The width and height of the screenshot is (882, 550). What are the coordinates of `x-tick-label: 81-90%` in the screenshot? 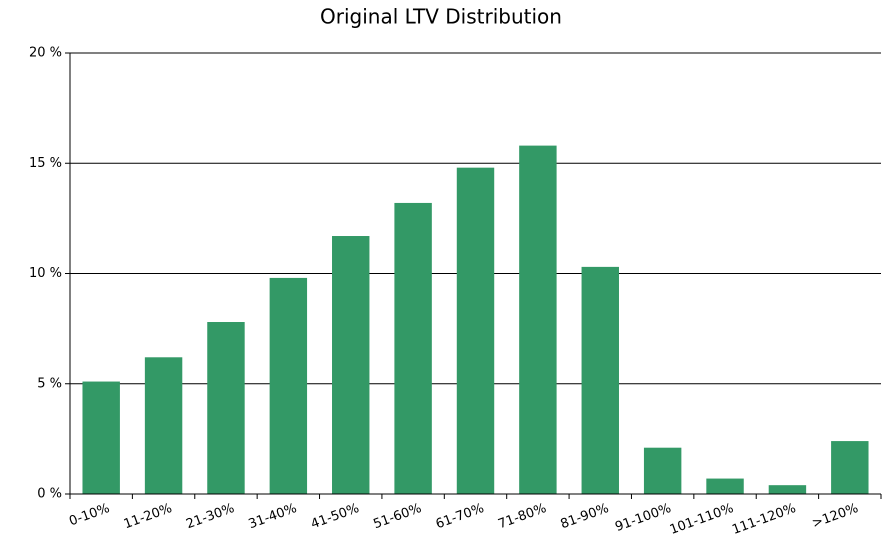 It's located at (585, 516).